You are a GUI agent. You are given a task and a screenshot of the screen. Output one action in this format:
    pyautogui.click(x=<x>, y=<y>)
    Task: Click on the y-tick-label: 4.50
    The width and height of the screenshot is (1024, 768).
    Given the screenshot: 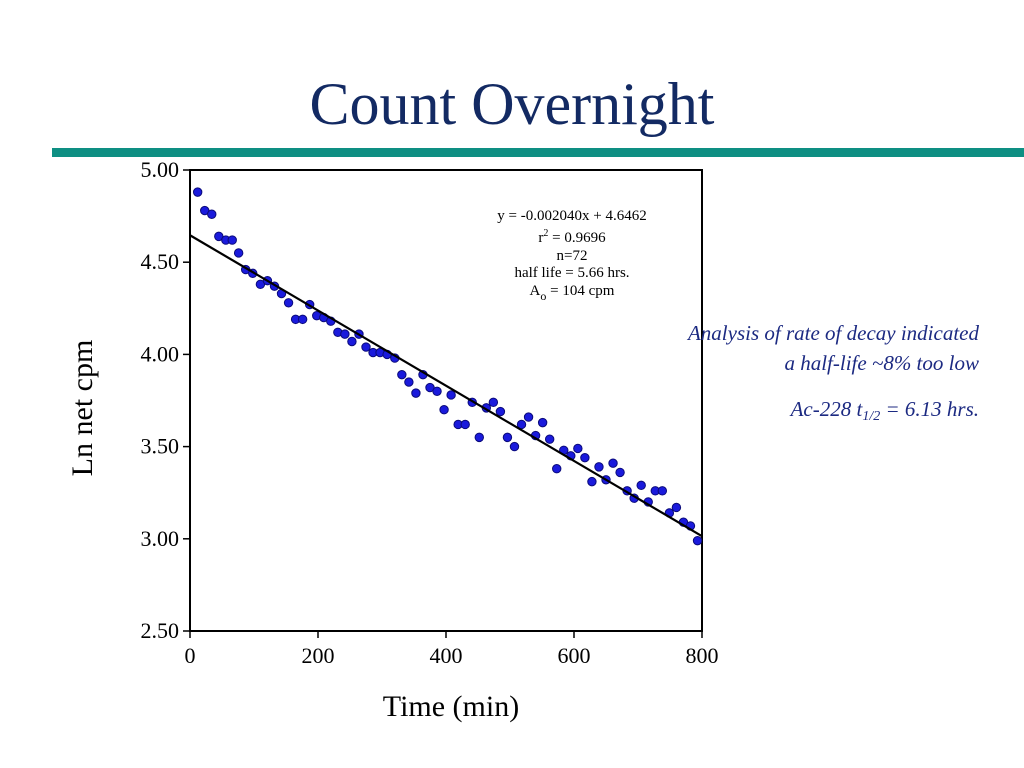 What is the action you would take?
    pyautogui.click(x=160, y=261)
    